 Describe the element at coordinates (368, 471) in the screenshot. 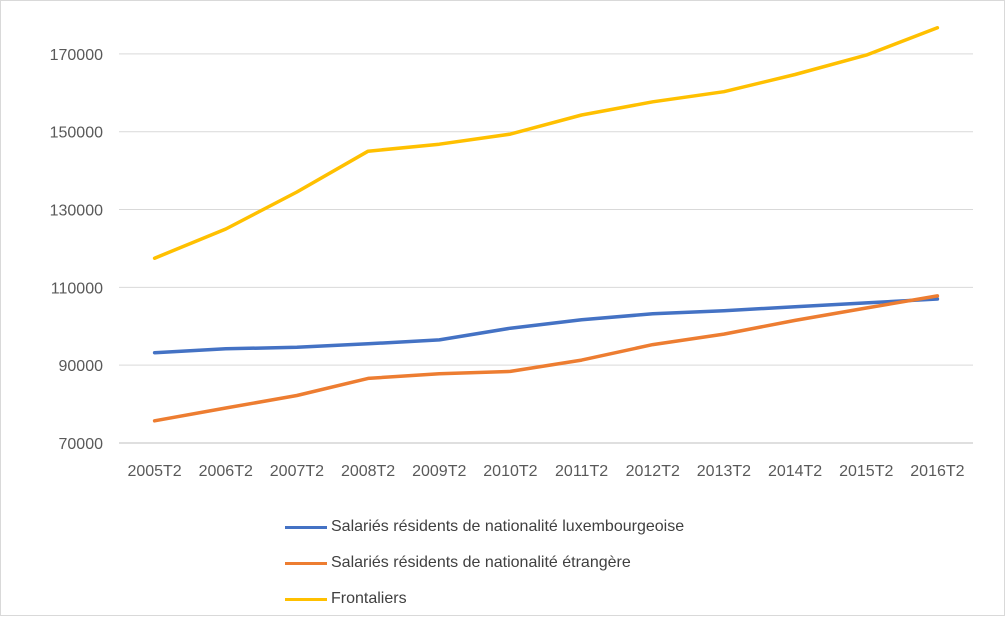

I see `x-tick-label: 2008T2` at that location.